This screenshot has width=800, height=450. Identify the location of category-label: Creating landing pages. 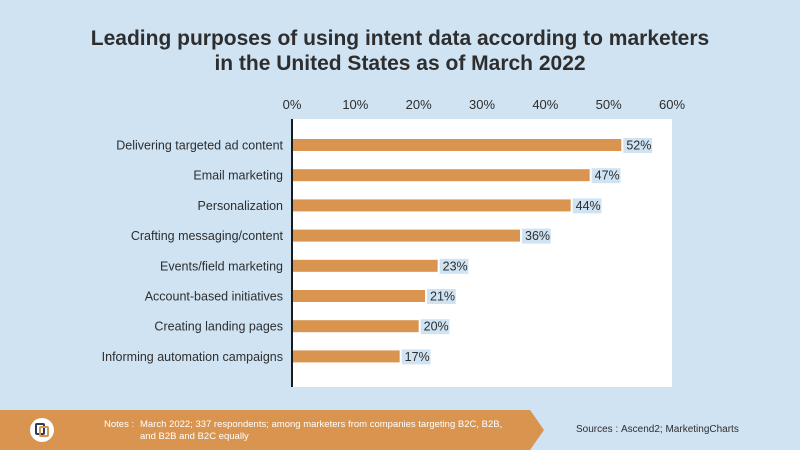
(218, 327).